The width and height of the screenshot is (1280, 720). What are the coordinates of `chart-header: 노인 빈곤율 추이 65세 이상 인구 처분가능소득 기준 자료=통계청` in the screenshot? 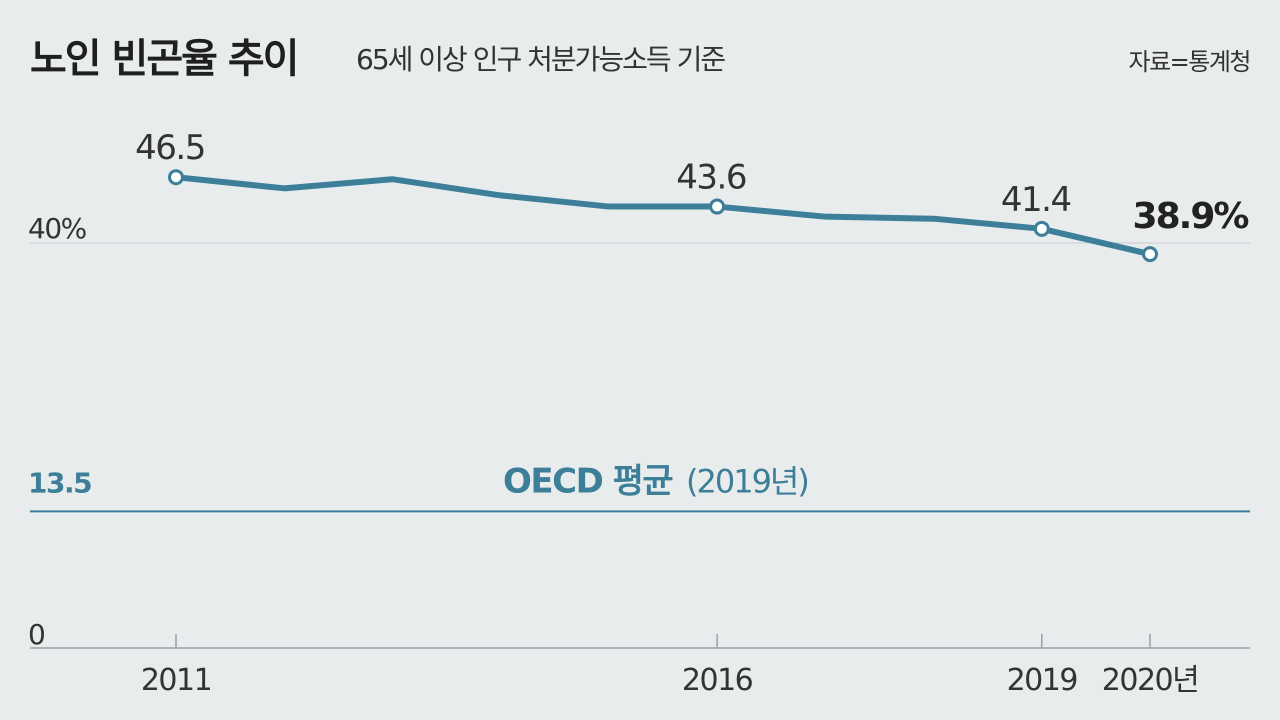 It's located at (640, 45).